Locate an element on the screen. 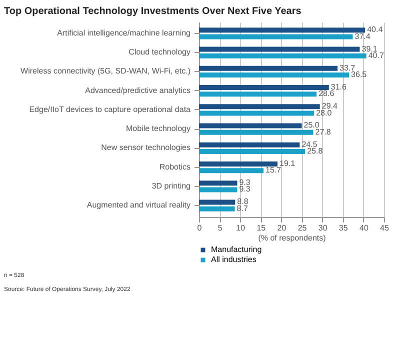 Image resolution: width=400 pixels, height=337 pixels. data-label: 25.0 is located at coordinates (312, 125).